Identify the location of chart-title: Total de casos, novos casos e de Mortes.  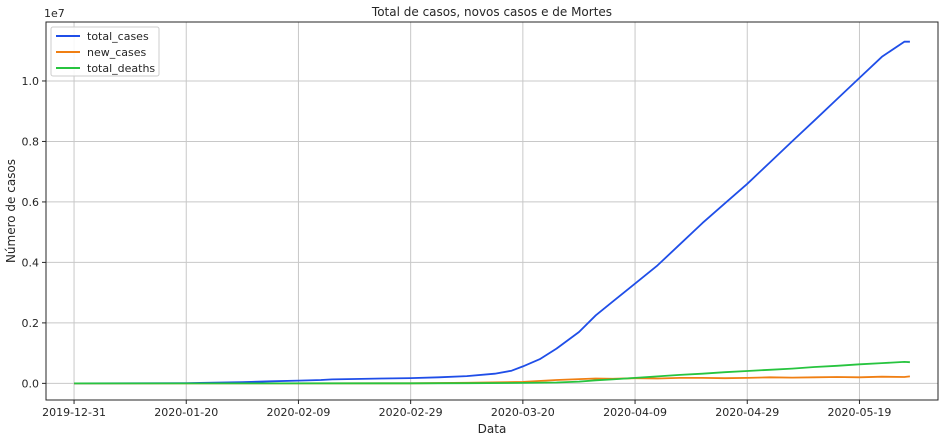
(491, 12).